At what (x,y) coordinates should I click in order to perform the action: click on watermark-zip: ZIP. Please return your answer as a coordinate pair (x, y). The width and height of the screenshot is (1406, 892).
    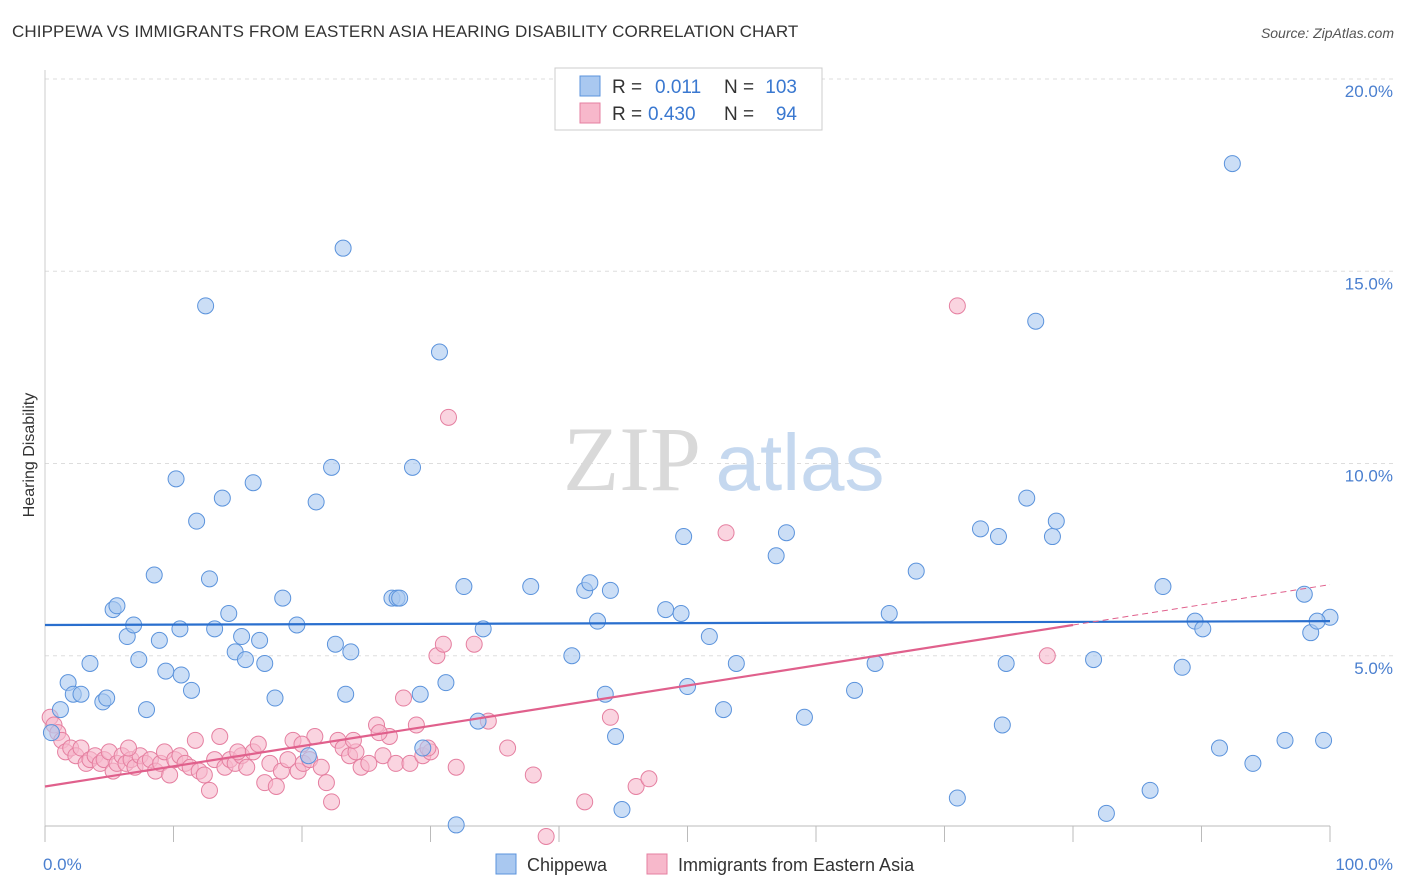
    Looking at the image, I should click on (632, 459).